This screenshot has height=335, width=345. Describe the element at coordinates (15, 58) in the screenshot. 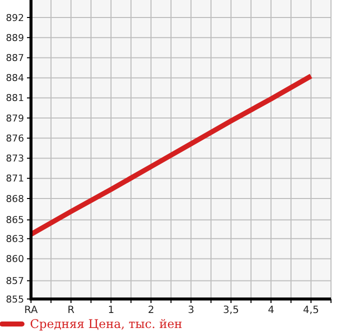

I see `y-tick-label: 887` at that location.